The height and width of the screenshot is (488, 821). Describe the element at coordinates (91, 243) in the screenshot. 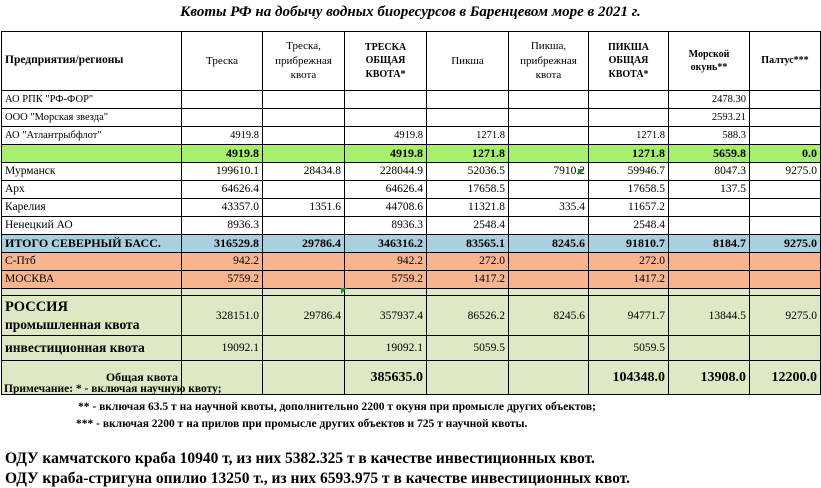

I see `row-label: ИТОГО СЕВЕРНЫЙ БАСС.` at that location.